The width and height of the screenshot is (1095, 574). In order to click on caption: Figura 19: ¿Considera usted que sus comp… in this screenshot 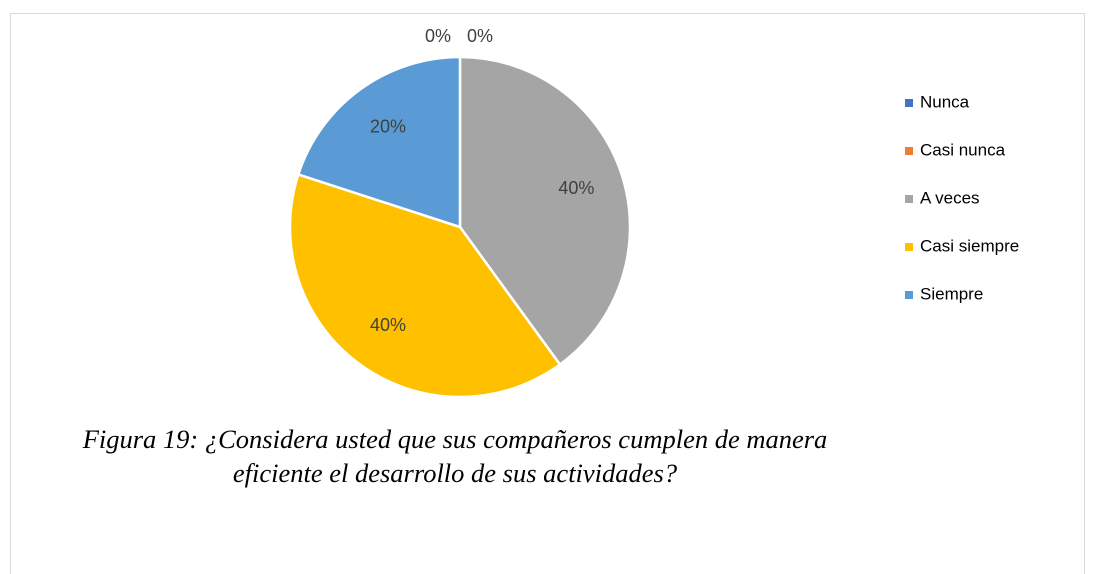, I will do `click(455, 456)`.